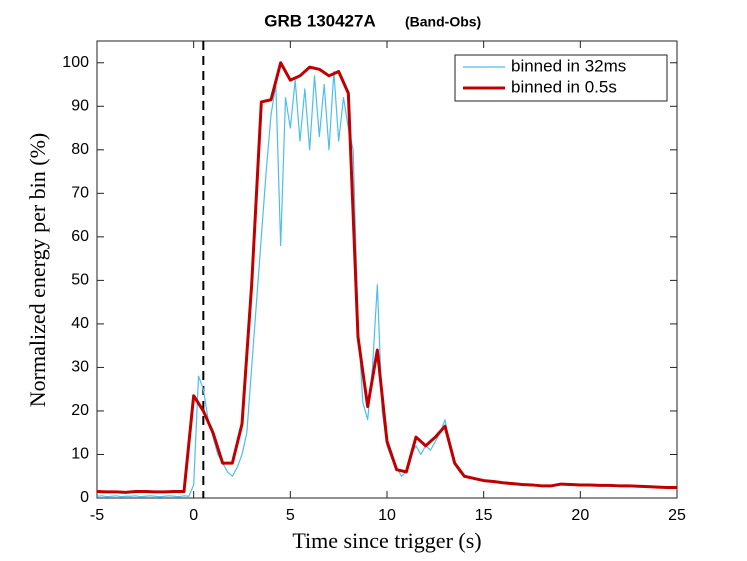 The image size is (747, 561). What do you see at coordinates (80, 367) in the screenshot?
I see `y-tick-label: 30` at bounding box center [80, 367].